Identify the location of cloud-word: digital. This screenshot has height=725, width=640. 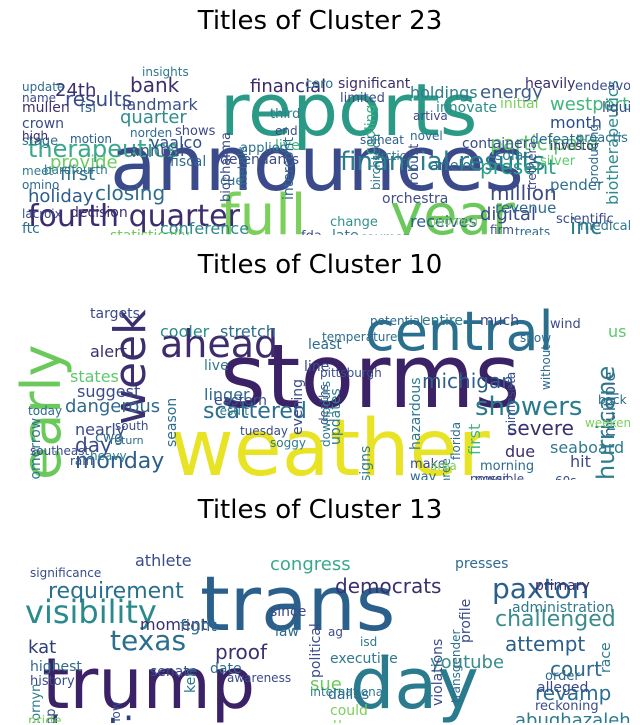
(508, 214).